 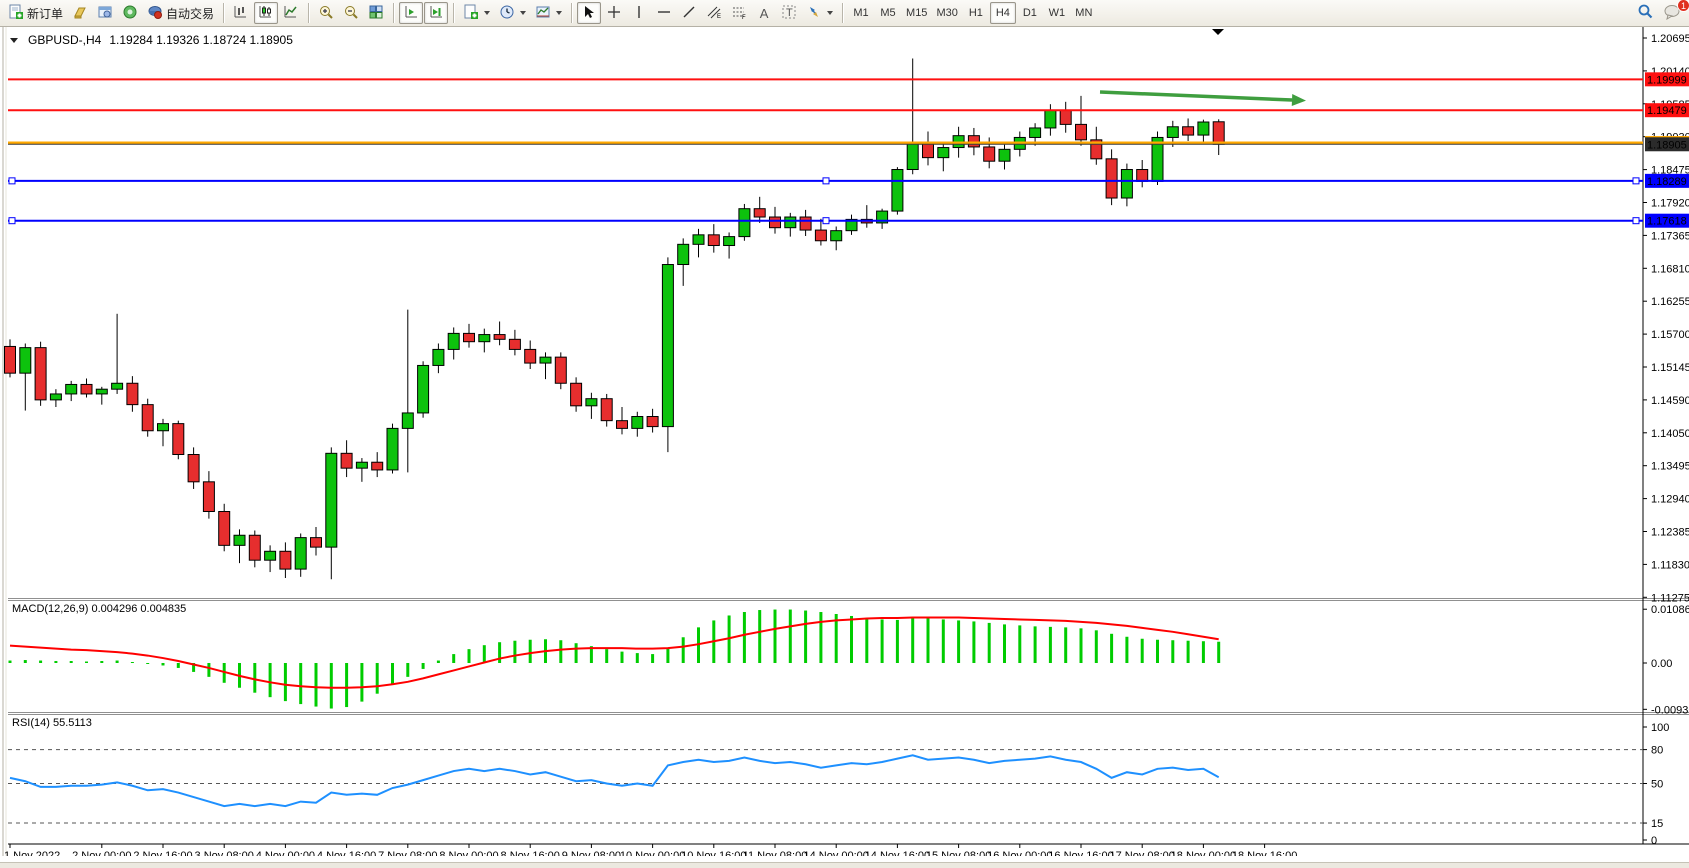 I want to click on timeframe-m5: M5, so click(x=888, y=13).